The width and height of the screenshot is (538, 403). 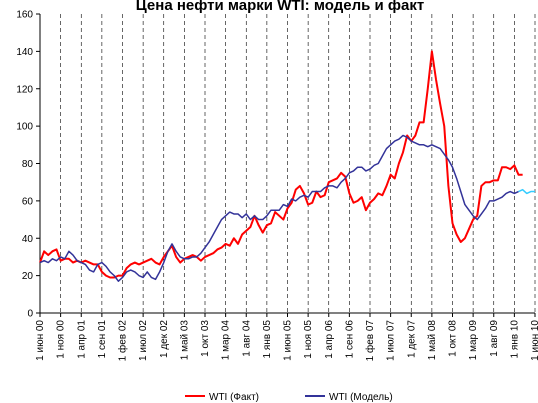 I want to click on y-tick-label: 120, so click(x=24, y=89).